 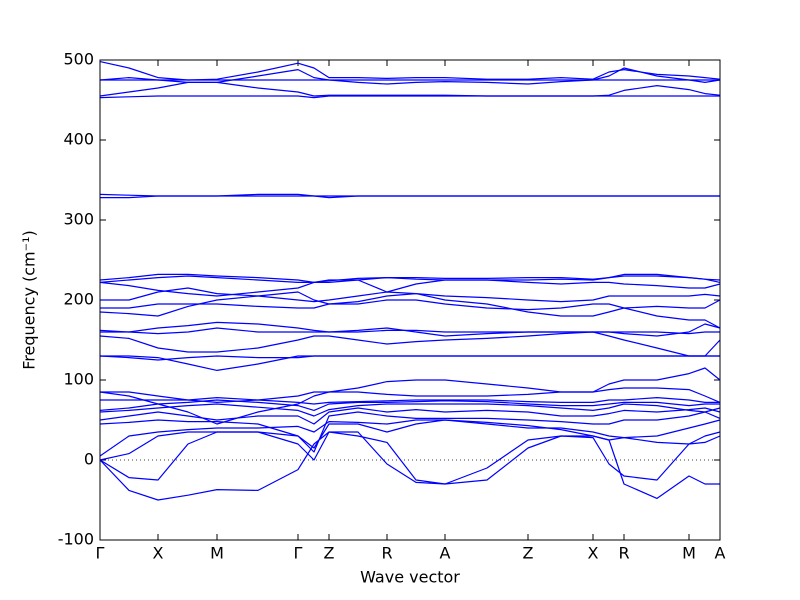 What do you see at coordinates (410, 577) in the screenshot?
I see `x-axis-label: Wave vector` at bounding box center [410, 577].